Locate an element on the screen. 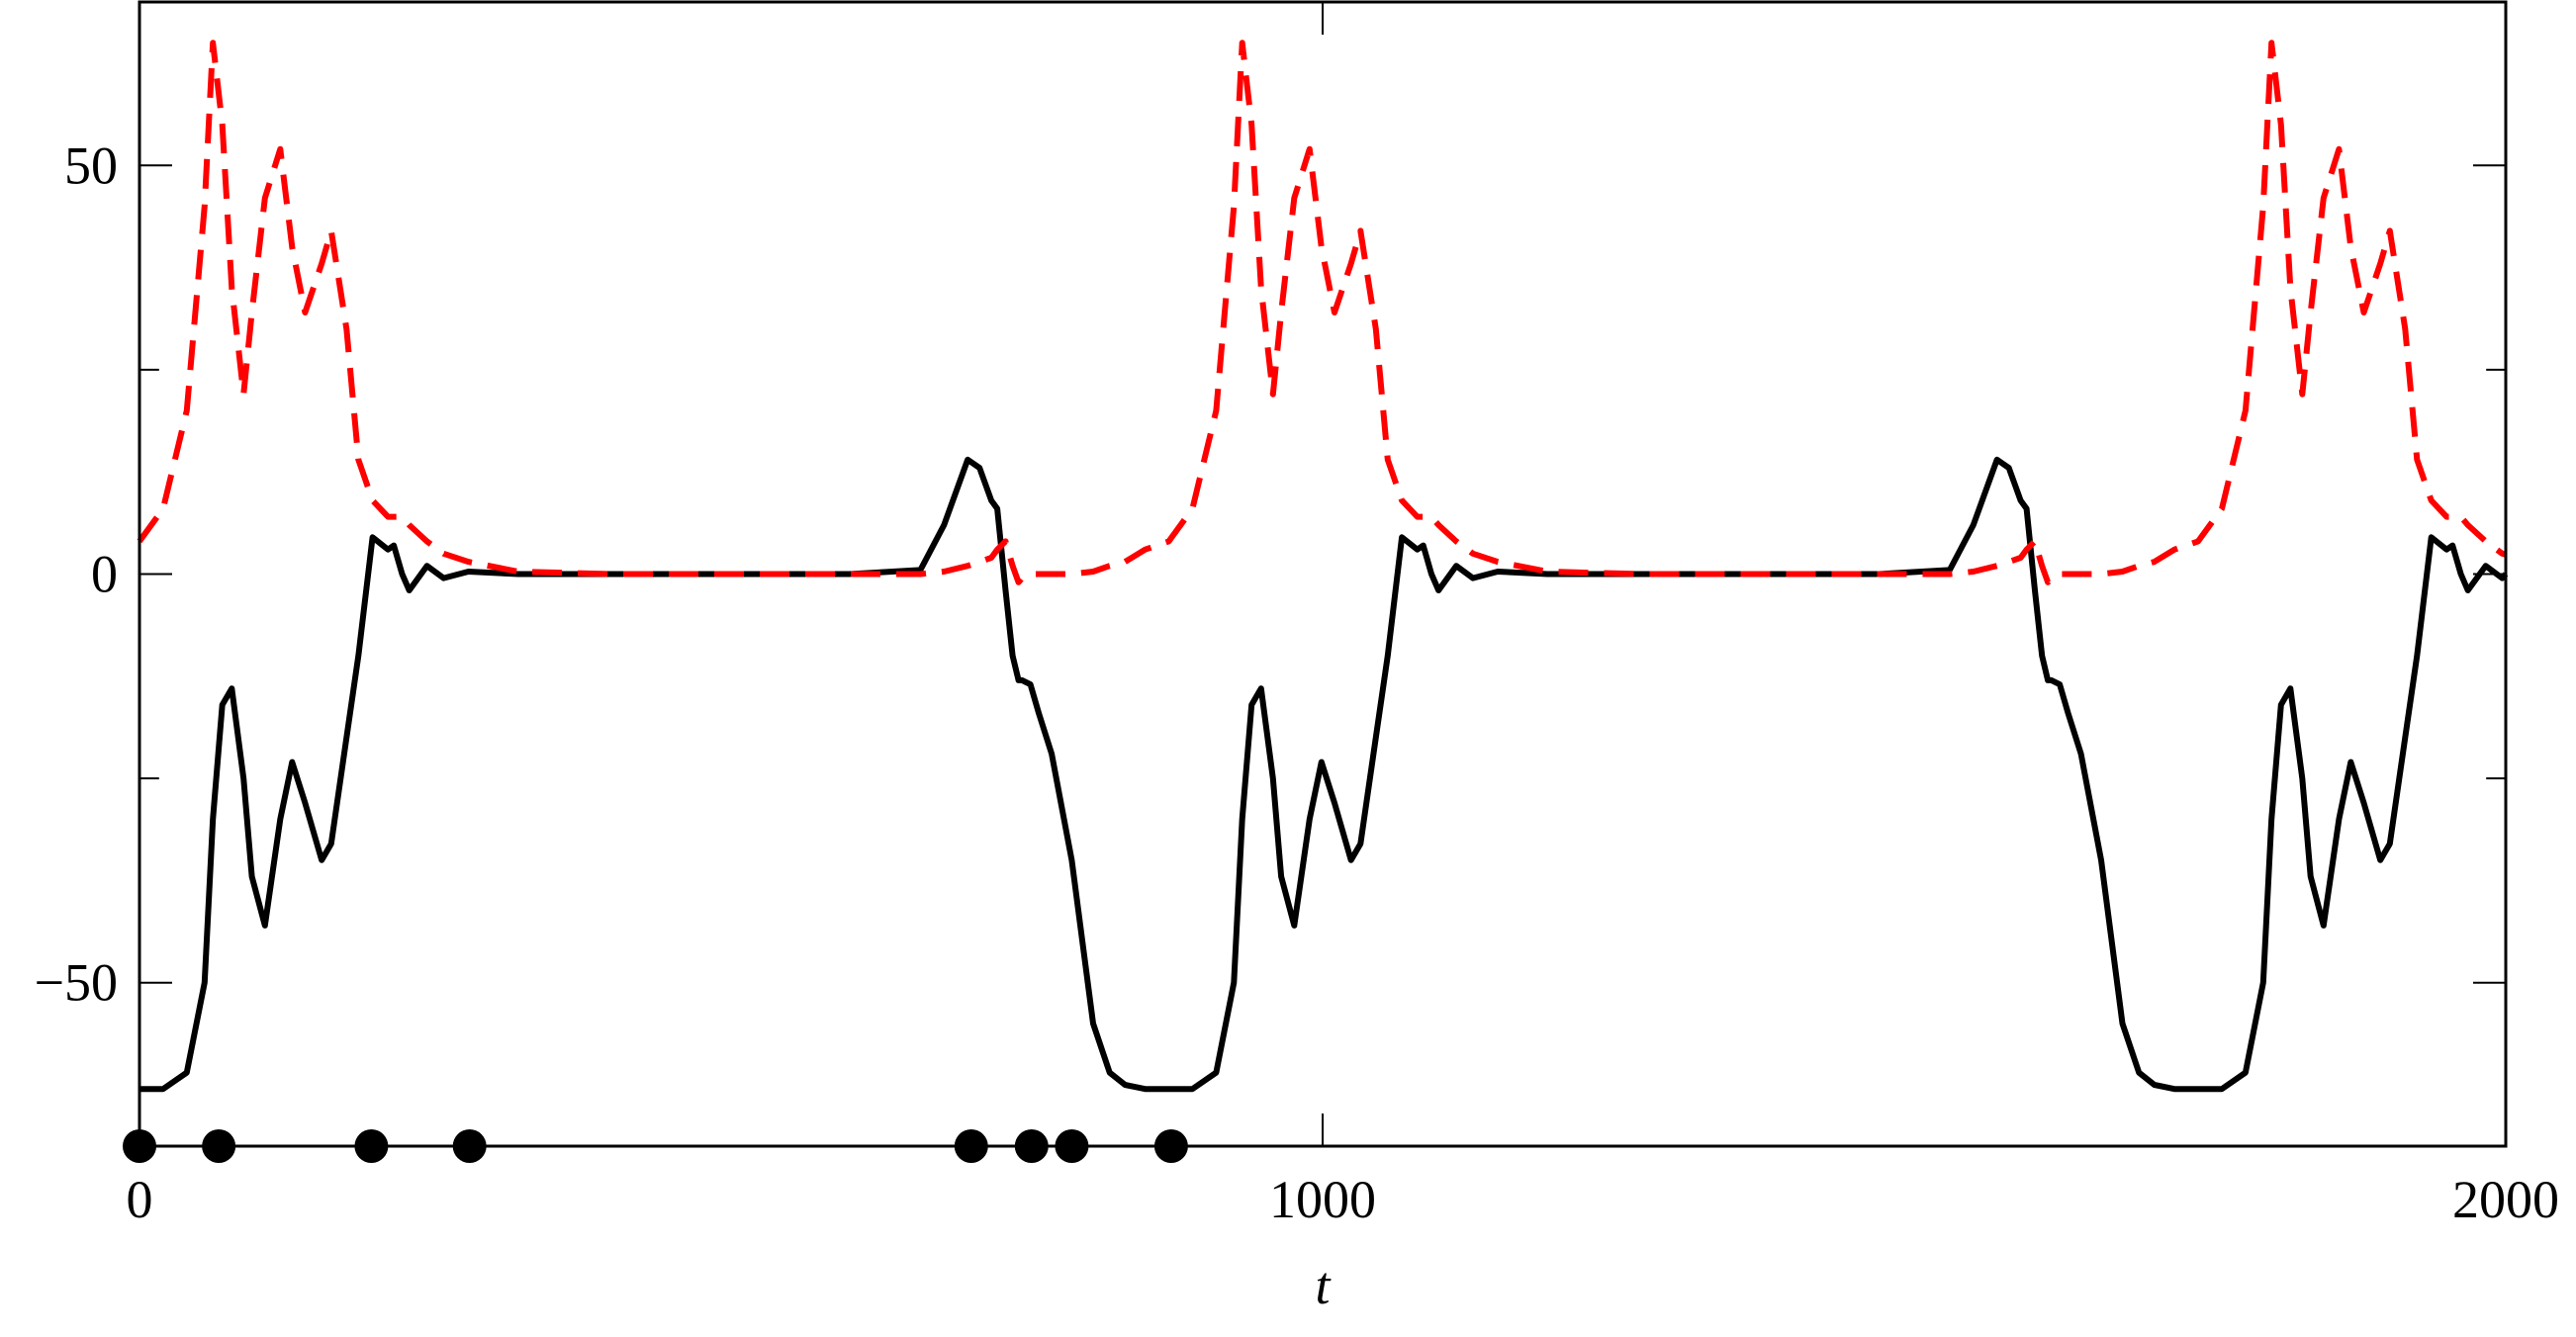 The height and width of the screenshot is (1337, 2576). y-tick-label: −50 is located at coordinates (76, 983).